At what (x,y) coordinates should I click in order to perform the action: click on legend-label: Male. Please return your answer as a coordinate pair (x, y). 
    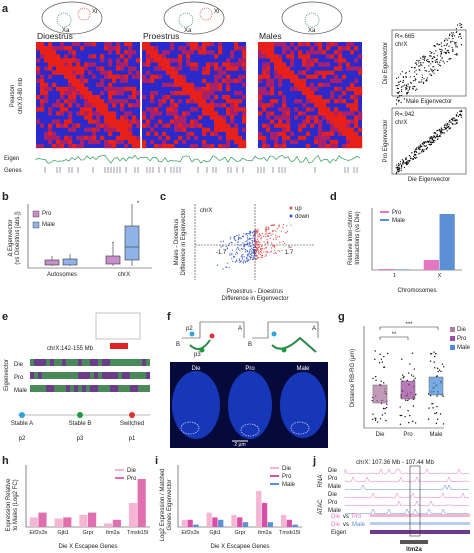
    Looking at the image, I should click on (289, 485).